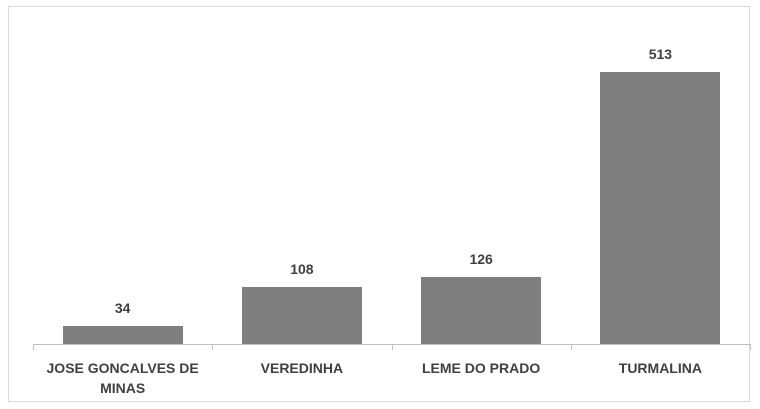  What do you see at coordinates (122, 307) in the screenshot?
I see `data-label: 34` at bounding box center [122, 307].